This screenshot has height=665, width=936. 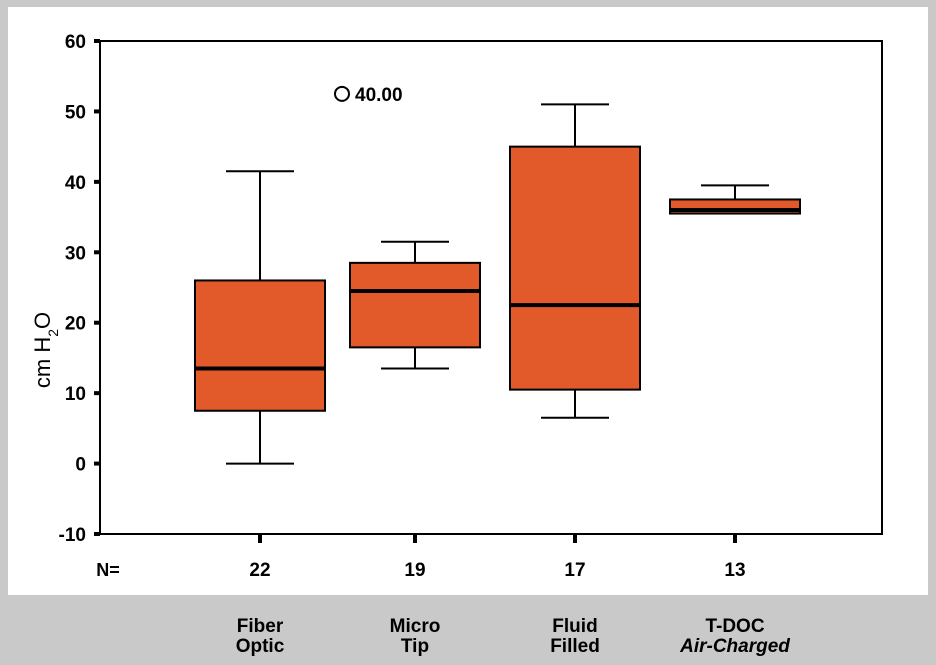 I want to click on category-label-line1: Fiber, so click(x=260, y=626).